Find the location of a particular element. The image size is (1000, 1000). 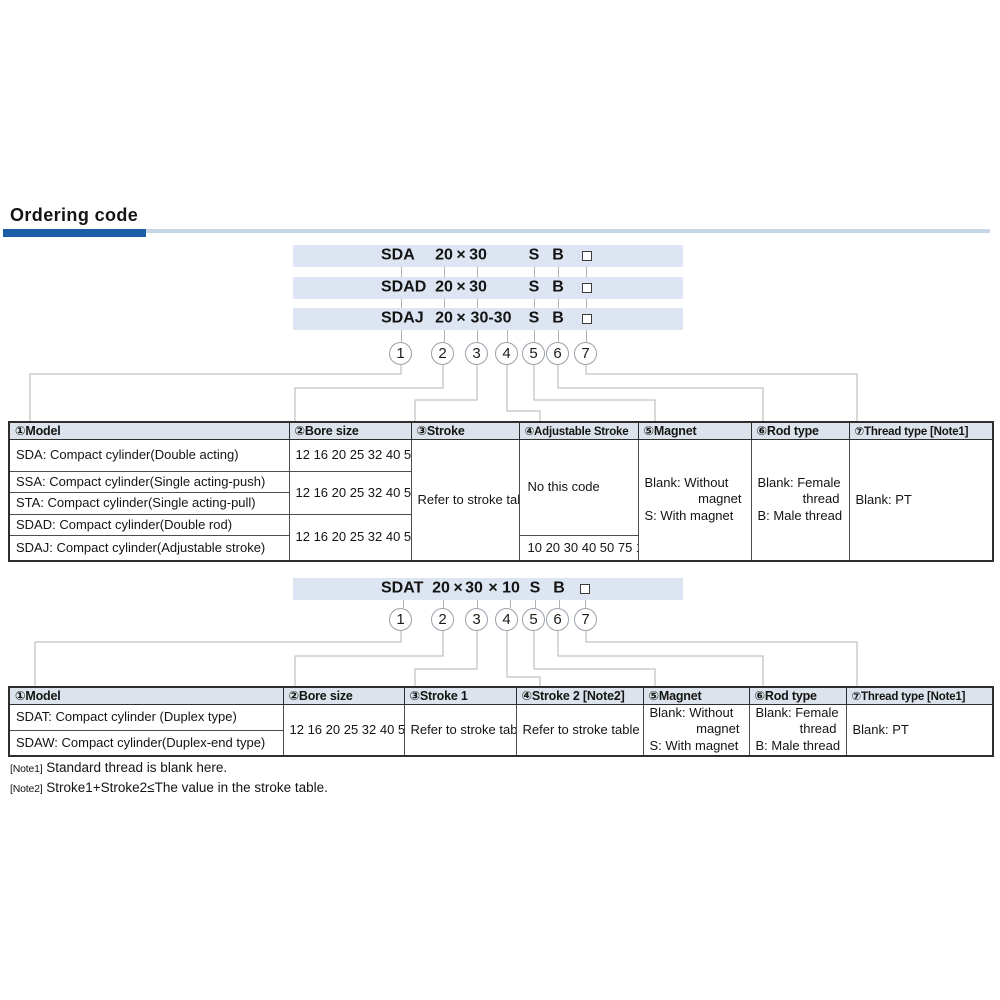

col-header-stroke1: ③Stroke 1 is located at coordinates (460, 695).